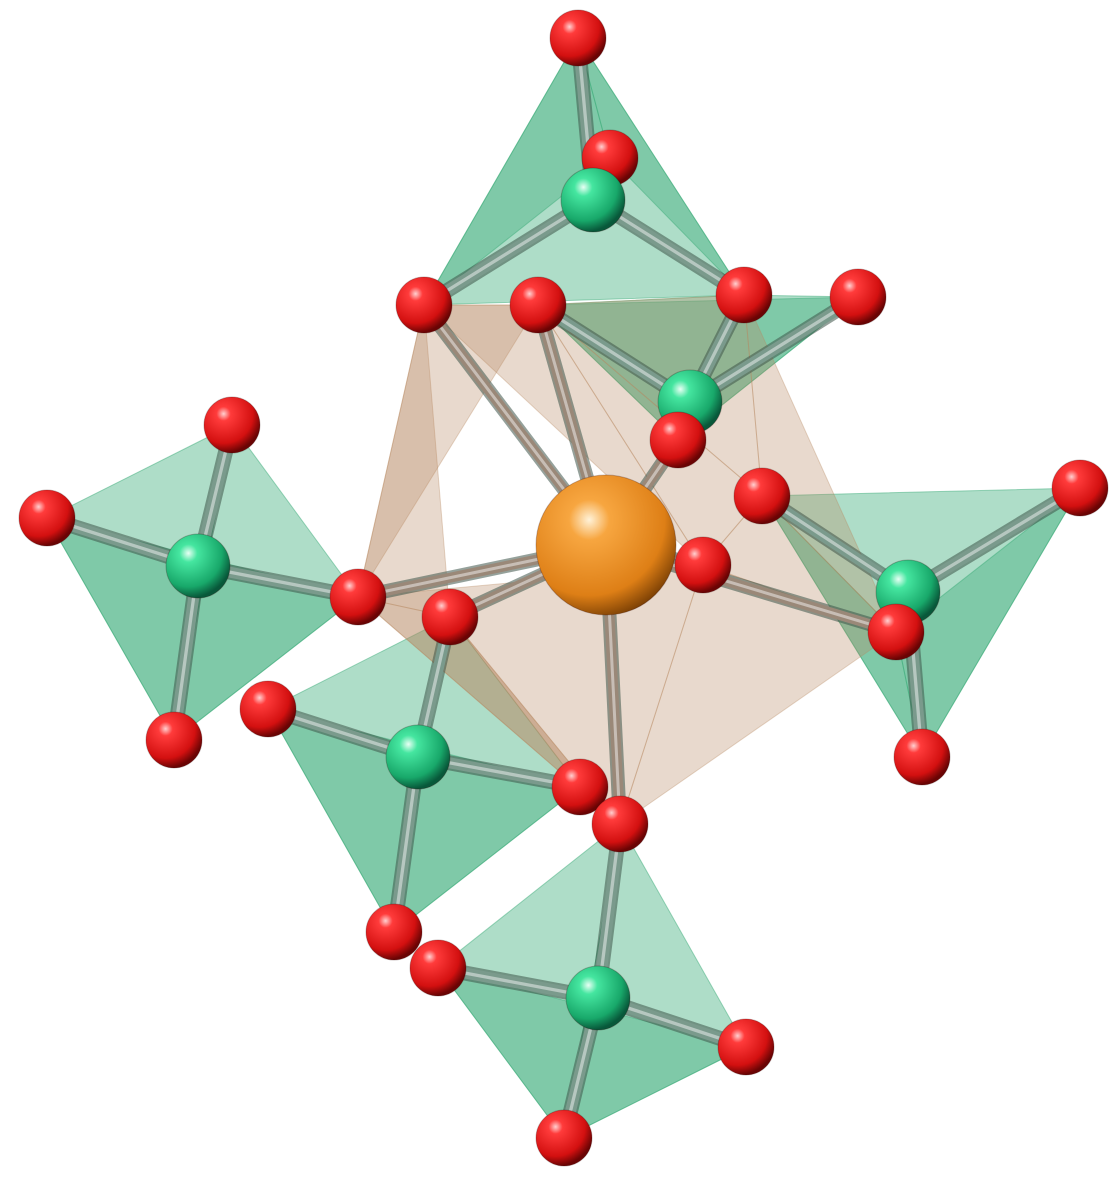 Image resolution: width=1111 pixels, height=1180 pixels. What do you see at coordinates (606, 545) in the screenshot?
I see `metal-atom` at bounding box center [606, 545].